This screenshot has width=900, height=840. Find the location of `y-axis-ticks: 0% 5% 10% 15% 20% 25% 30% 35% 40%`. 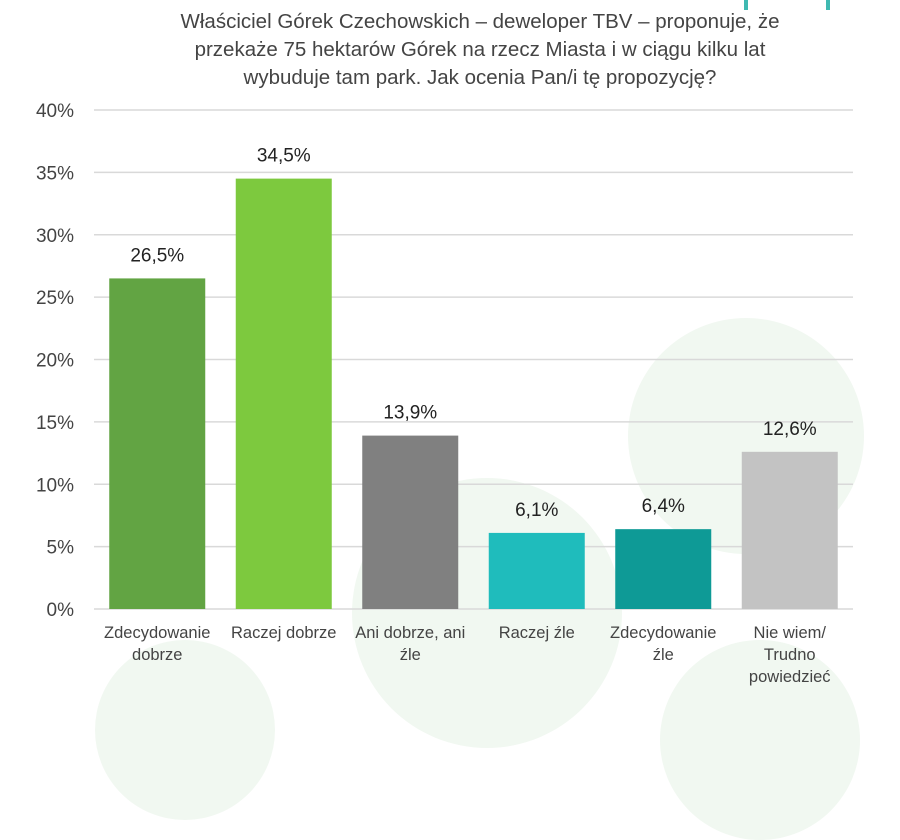

y-axis-ticks: 0% 5% 10% 15% 20% 25% 30% 35% 40% is located at coordinates (55, 361).